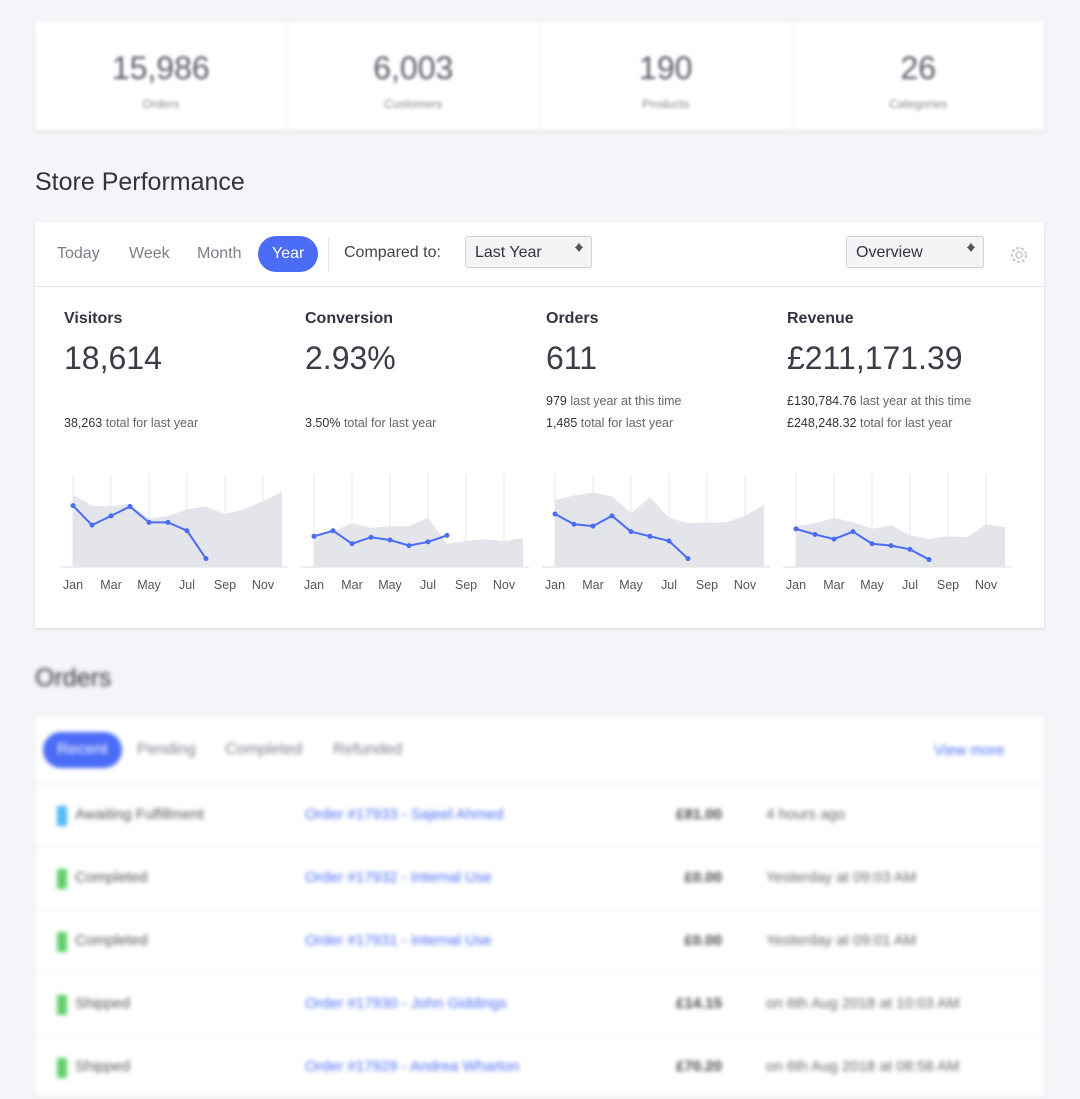 The image size is (1080, 1099). What do you see at coordinates (918, 104) in the screenshot?
I see `stat-label: Categories` at bounding box center [918, 104].